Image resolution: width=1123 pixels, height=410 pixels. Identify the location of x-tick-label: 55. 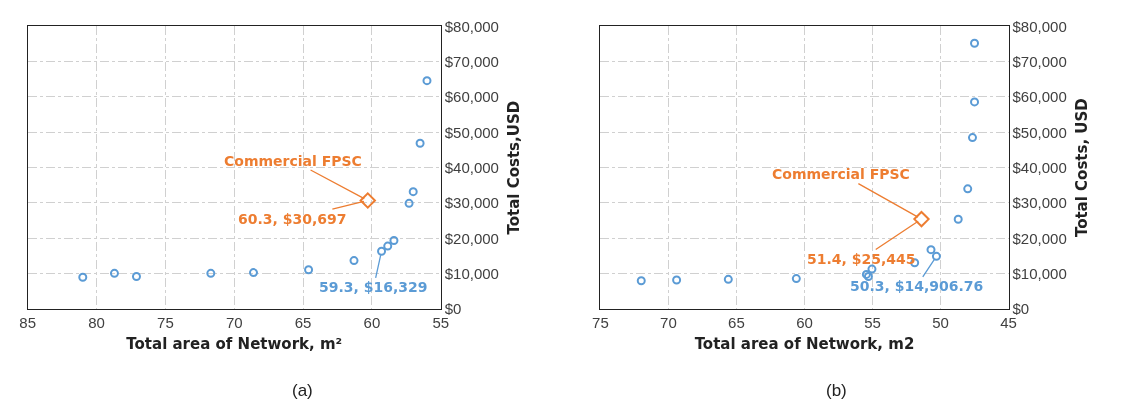
(872, 323).